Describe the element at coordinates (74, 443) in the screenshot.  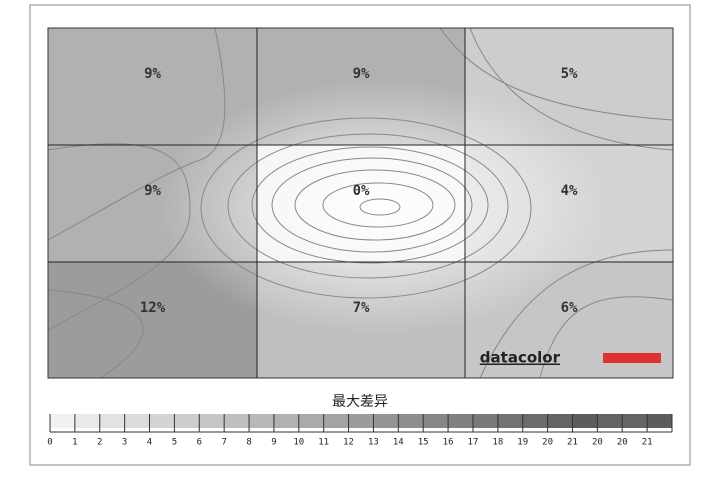
I see `scale-label: 1` at that location.